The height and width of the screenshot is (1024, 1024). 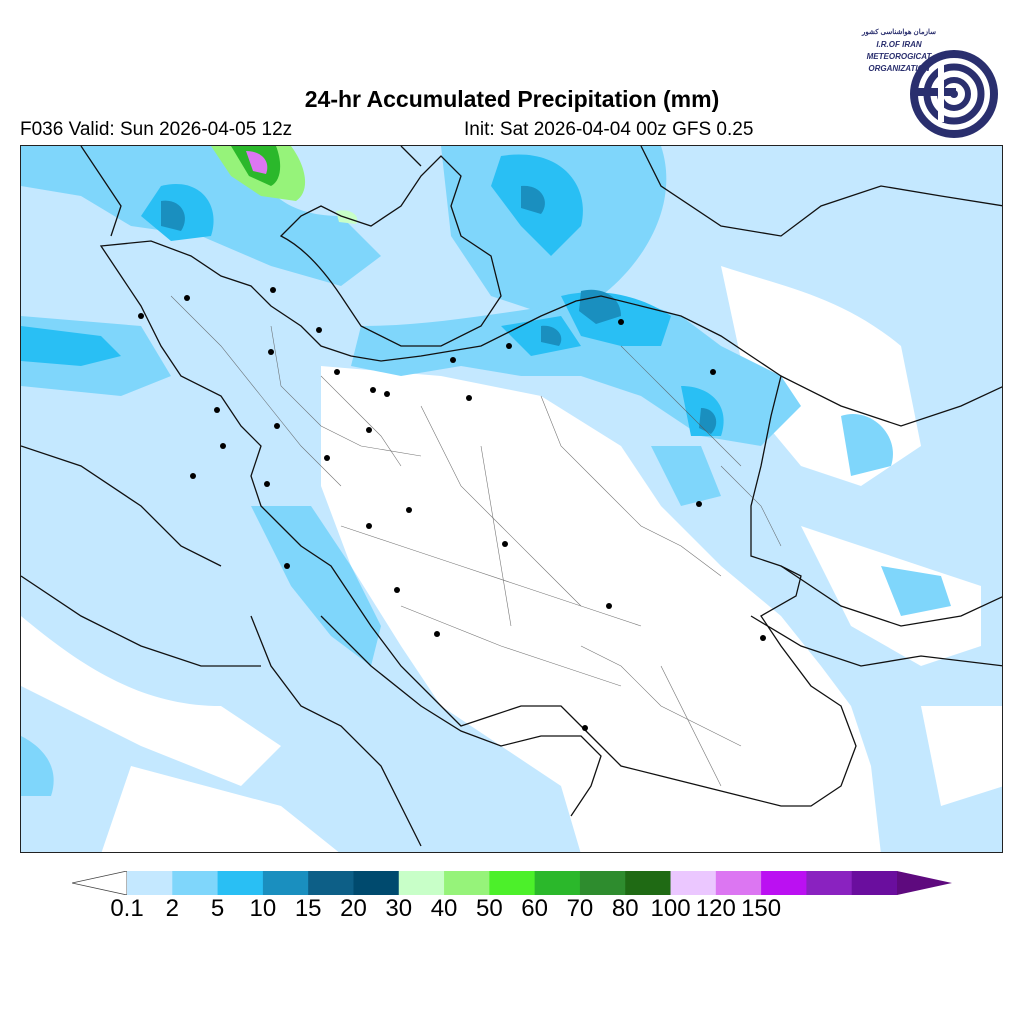 I want to click on legend-tick-label: 70, so click(x=580, y=908).